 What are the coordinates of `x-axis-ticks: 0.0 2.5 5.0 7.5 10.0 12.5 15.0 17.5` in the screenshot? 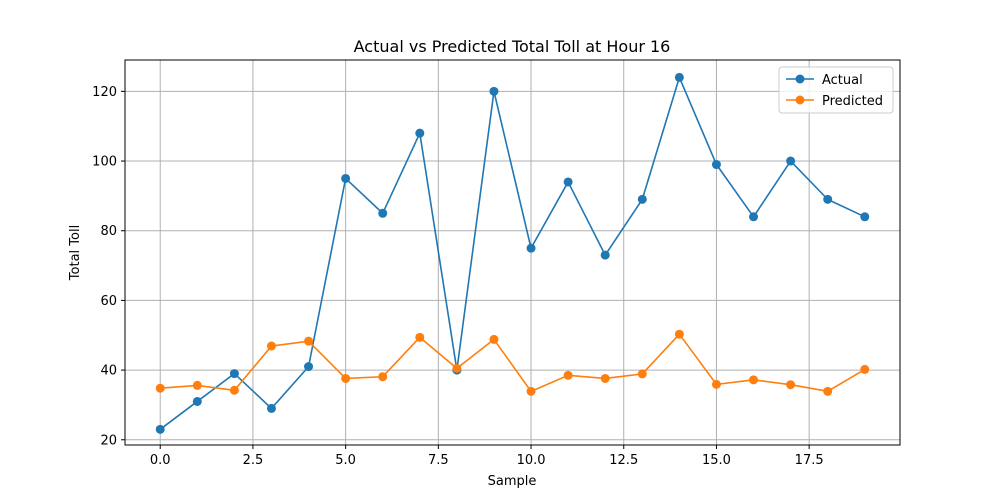 It's located at (487, 456).